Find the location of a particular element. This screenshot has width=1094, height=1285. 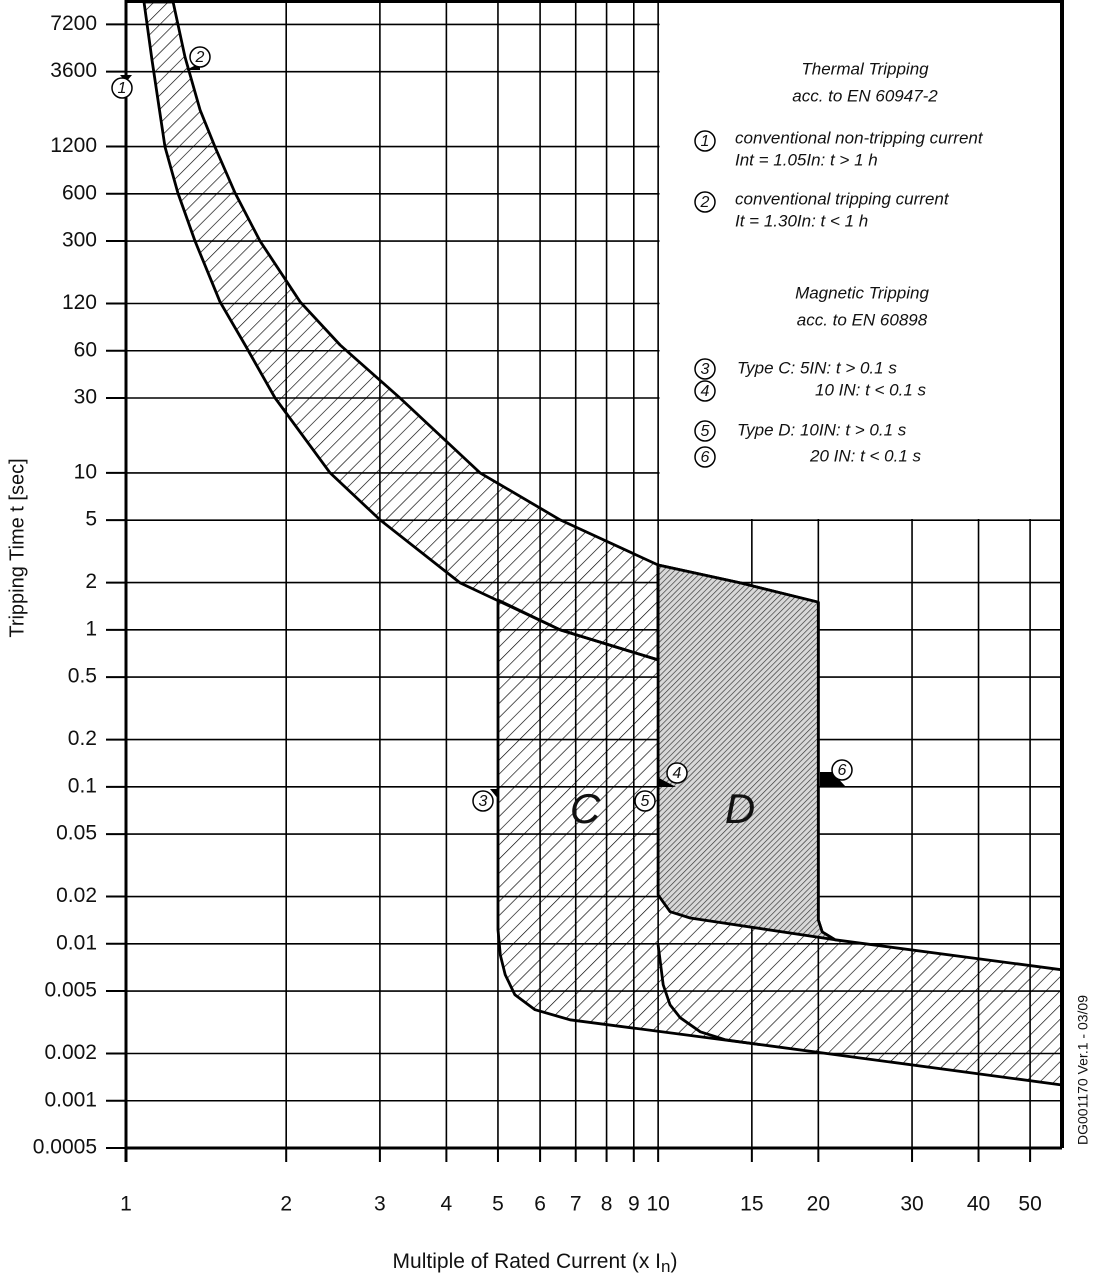

legend-box is located at coordinates (860, 259).